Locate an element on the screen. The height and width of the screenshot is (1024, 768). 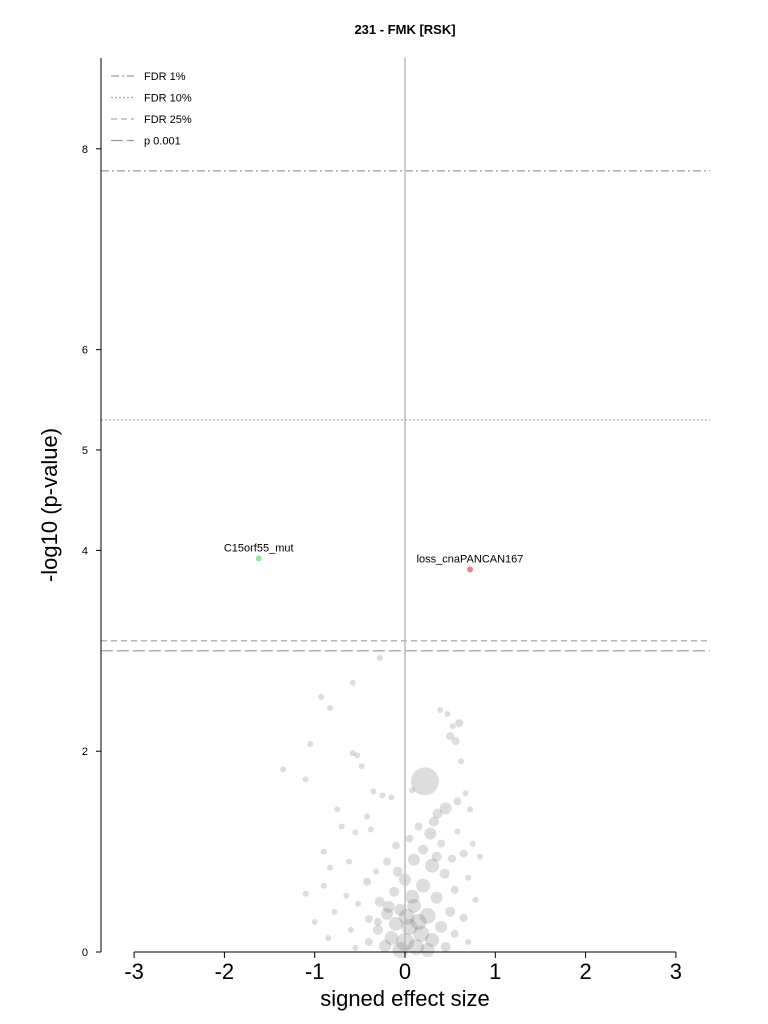
legend: FDR 1% FDR 10% FDR 25% p 0.001 is located at coordinates (151, 109).